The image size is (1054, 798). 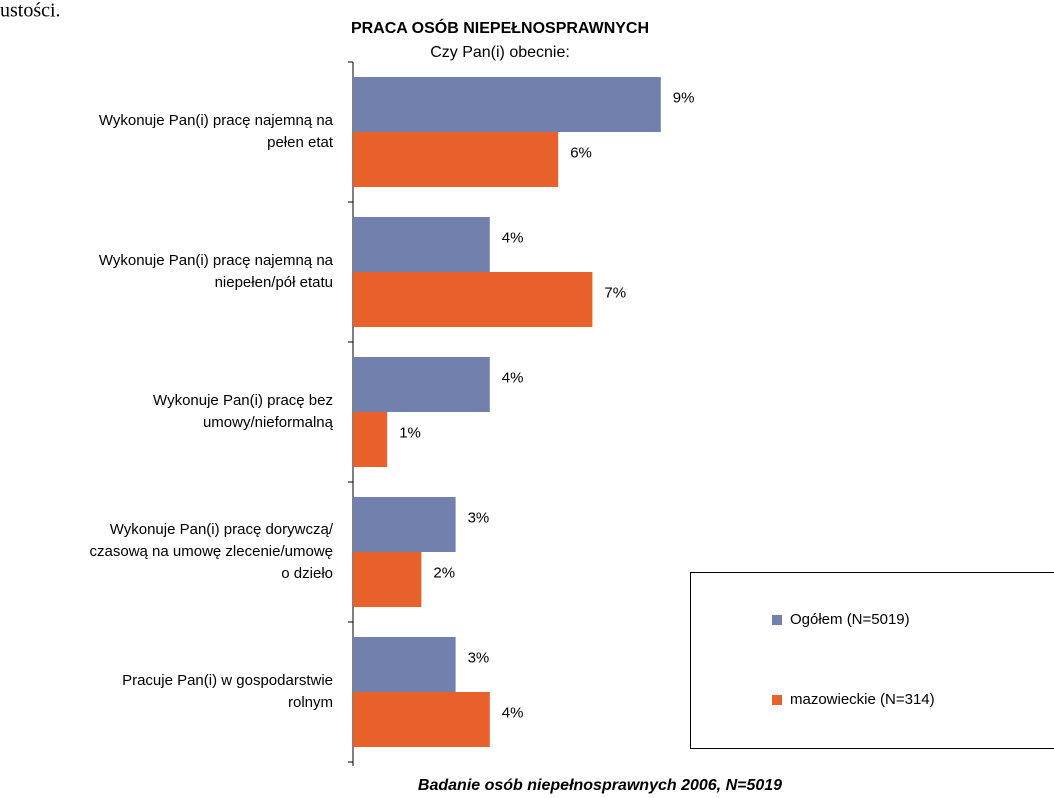 What do you see at coordinates (30, 11) in the screenshot?
I see `text-fragment: ustości.` at bounding box center [30, 11].